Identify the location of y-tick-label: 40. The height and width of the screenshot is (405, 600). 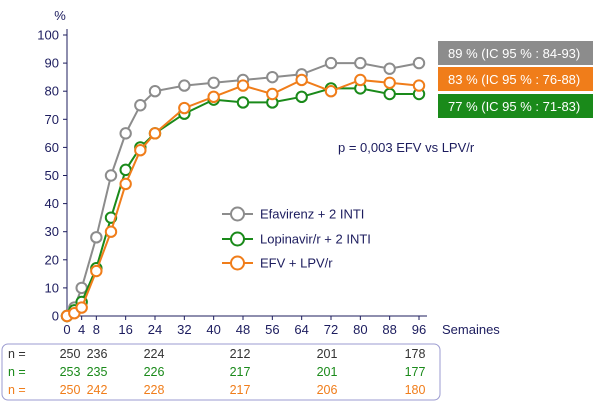
(52, 203).